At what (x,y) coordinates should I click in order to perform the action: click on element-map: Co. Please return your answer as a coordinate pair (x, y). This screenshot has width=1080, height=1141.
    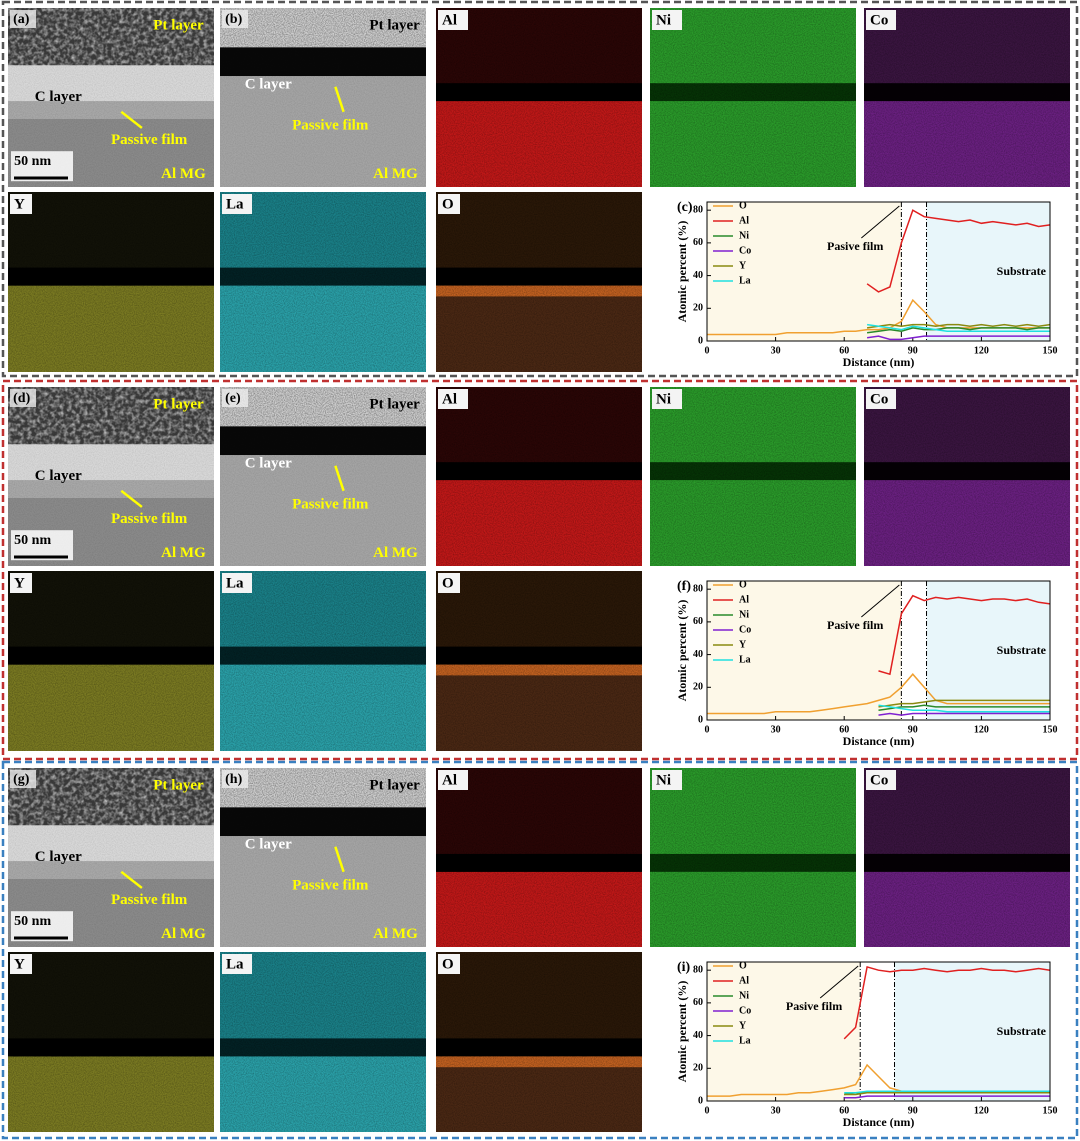
    Looking at the image, I should click on (967, 97).